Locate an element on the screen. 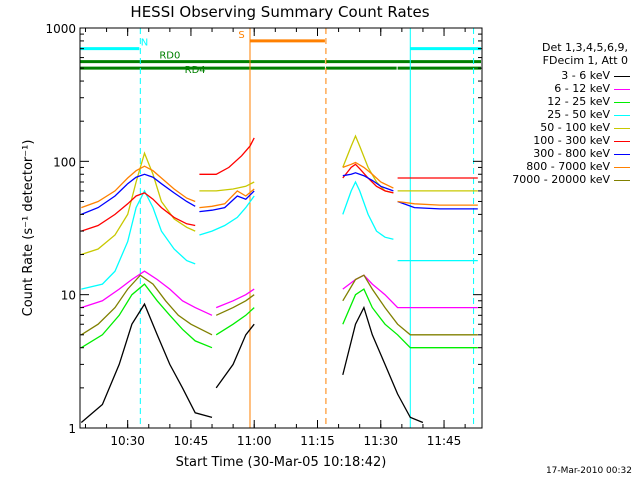  legend-entry: 12 - 25 keV is located at coordinates (559, 102).